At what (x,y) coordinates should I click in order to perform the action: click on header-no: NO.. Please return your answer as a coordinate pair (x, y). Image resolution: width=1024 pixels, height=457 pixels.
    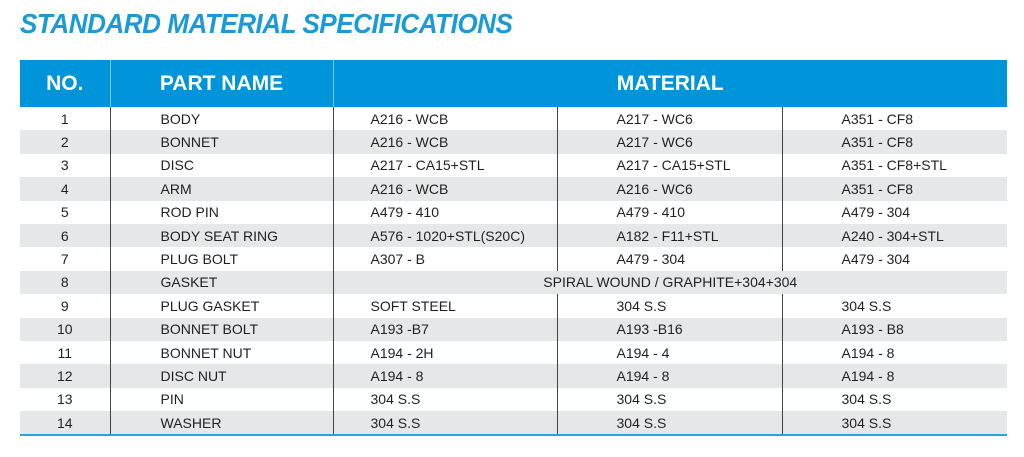
    Looking at the image, I should click on (65, 83).